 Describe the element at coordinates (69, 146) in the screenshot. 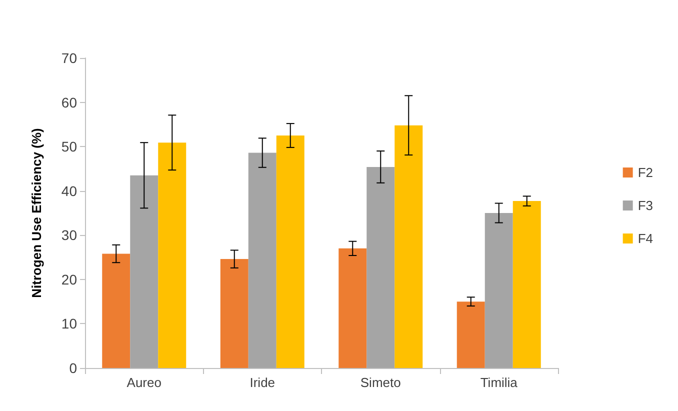

I see `y-tick-label: 50` at that location.